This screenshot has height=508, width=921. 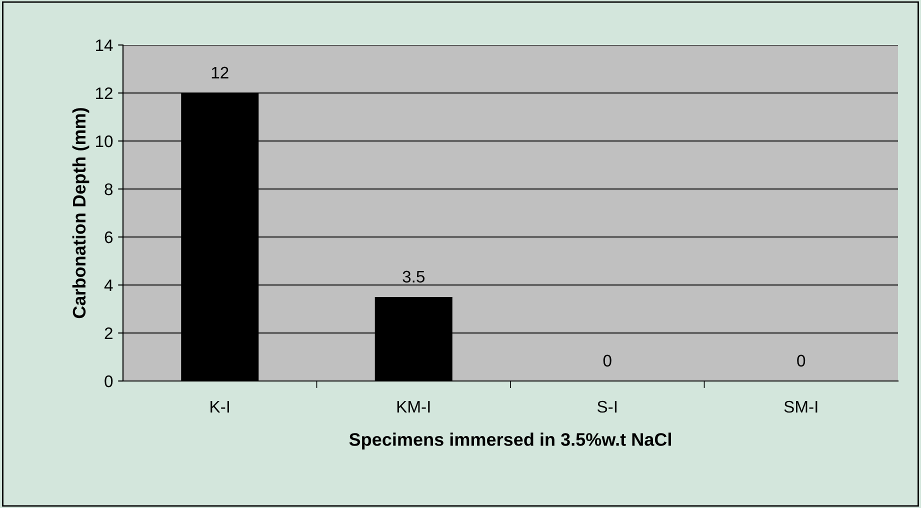 What do you see at coordinates (801, 406) in the screenshot?
I see `x-tick-label: SM-I` at bounding box center [801, 406].